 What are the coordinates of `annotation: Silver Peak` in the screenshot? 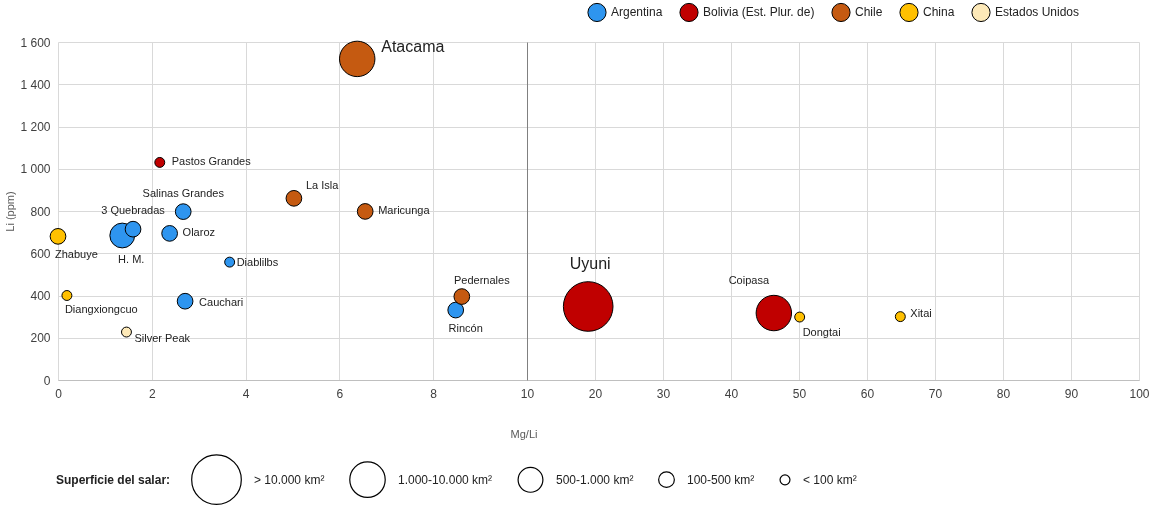 It's located at (162, 338).